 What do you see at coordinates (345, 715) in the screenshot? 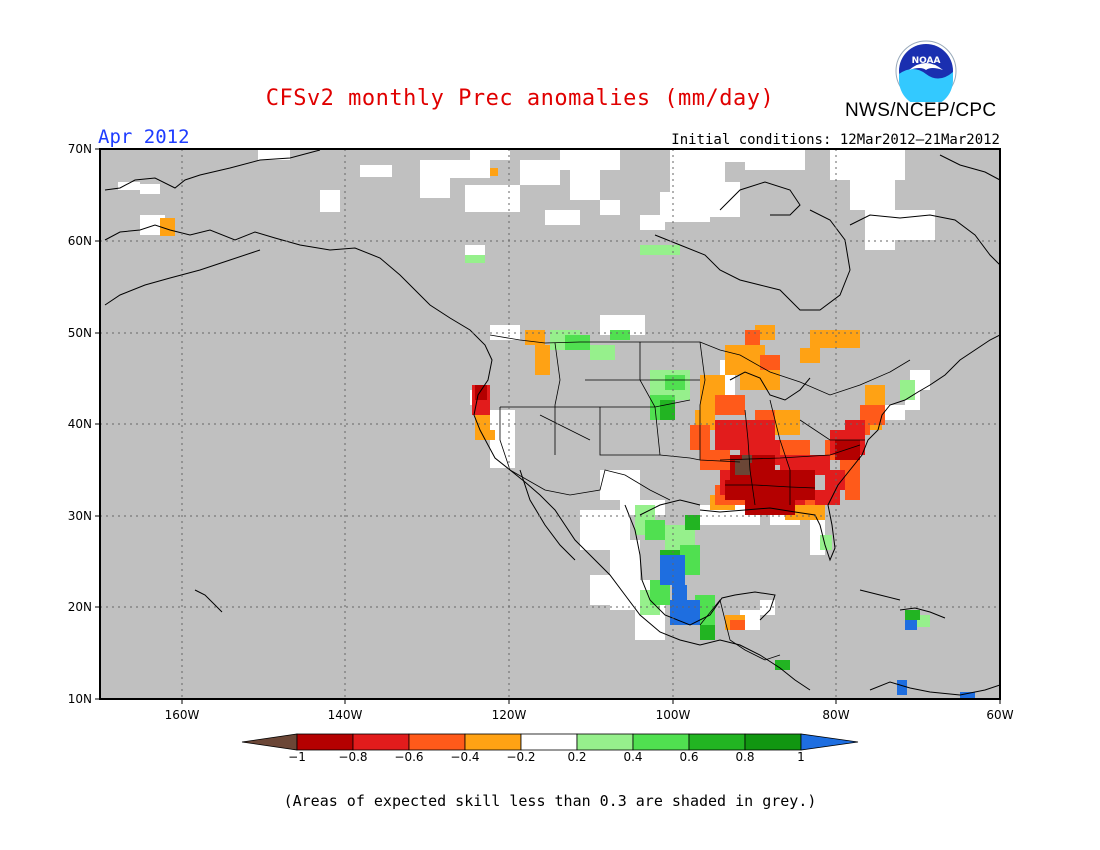
I see `lon-tick-label: 140W` at bounding box center [345, 715].